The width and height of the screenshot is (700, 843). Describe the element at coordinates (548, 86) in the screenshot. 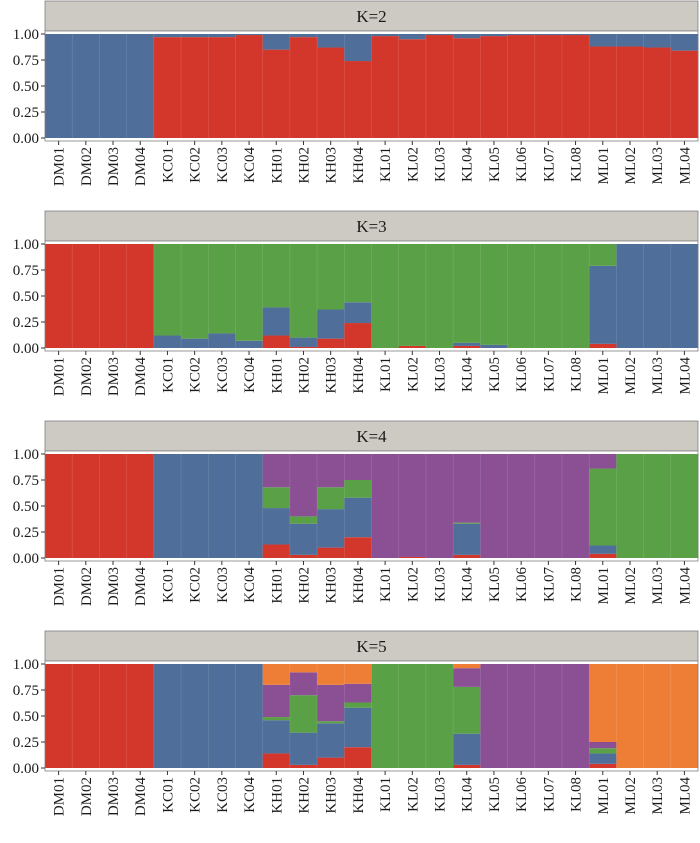

I see `bar-segment-red-kl07` at that location.